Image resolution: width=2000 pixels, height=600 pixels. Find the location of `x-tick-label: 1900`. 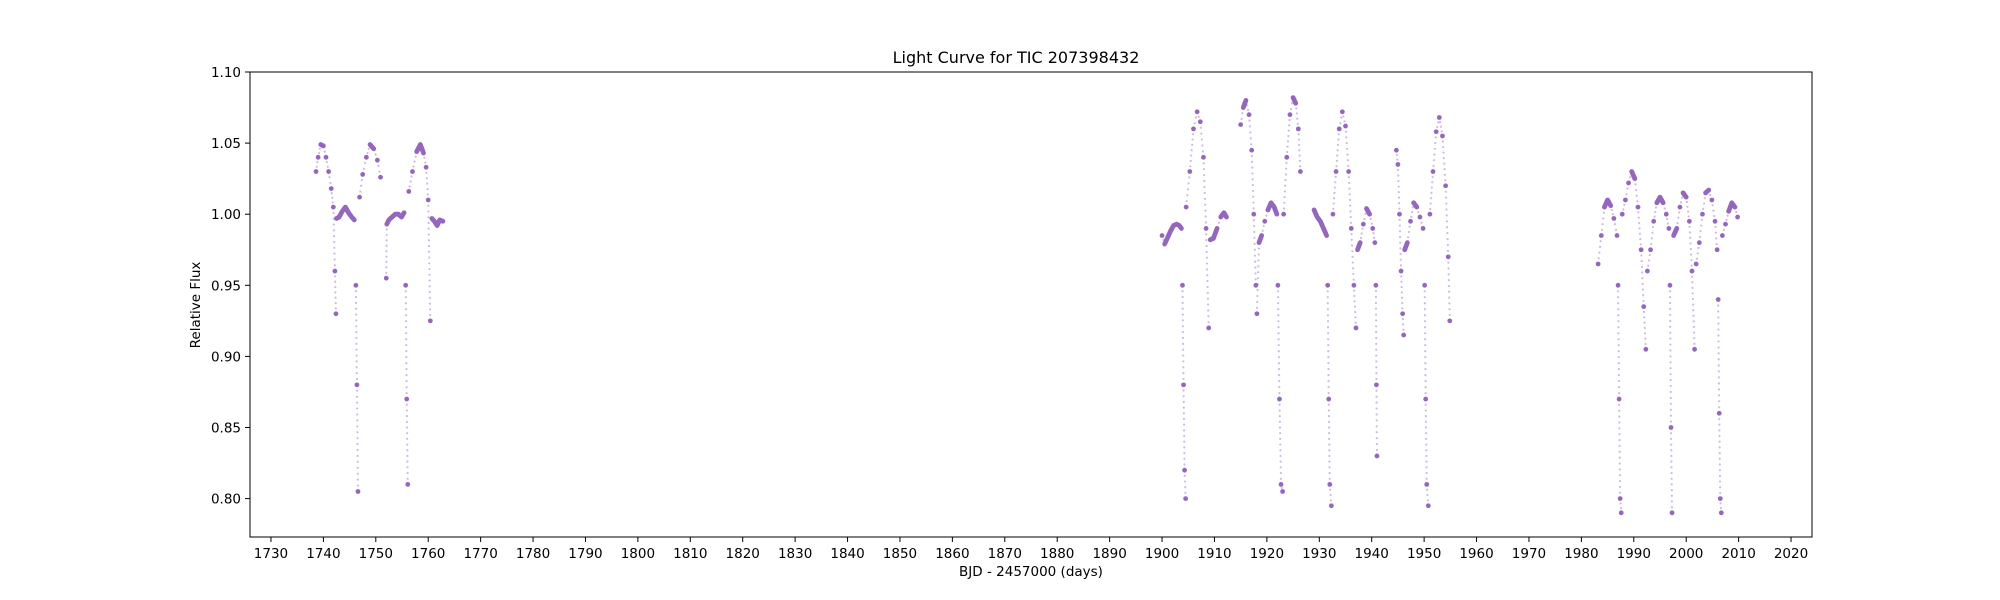

x-tick-label: 1900 is located at coordinates (1162, 554).